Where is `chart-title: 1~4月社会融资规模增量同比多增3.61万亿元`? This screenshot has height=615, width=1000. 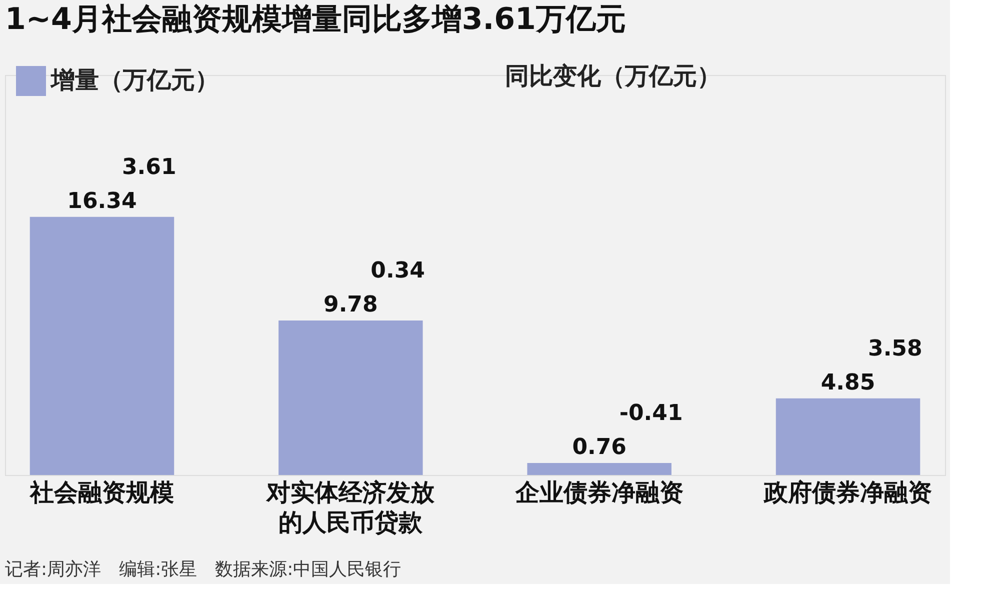 chart-title: 1~4月社会融资规模增量同比多增3.61万亿元 is located at coordinates (315, 19).